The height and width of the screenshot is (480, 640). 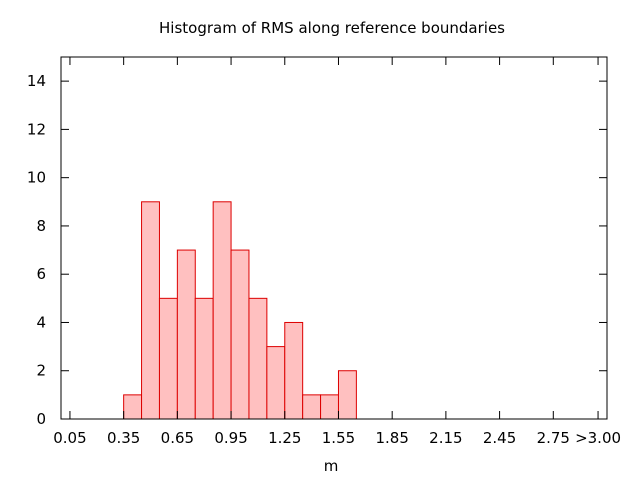 I want to click on x-tick-label: >3.00, so click(x=598, y=438).